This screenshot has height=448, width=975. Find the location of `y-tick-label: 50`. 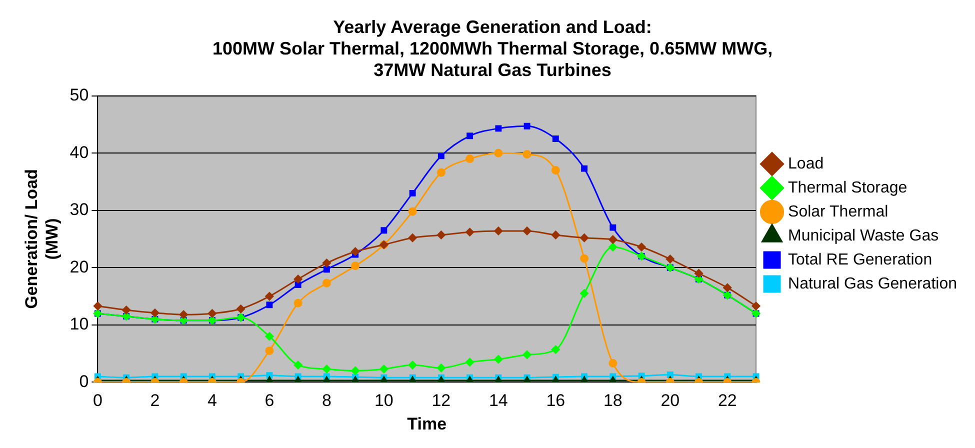

y-tick-label: 50 is located at coordinates (79, 94).